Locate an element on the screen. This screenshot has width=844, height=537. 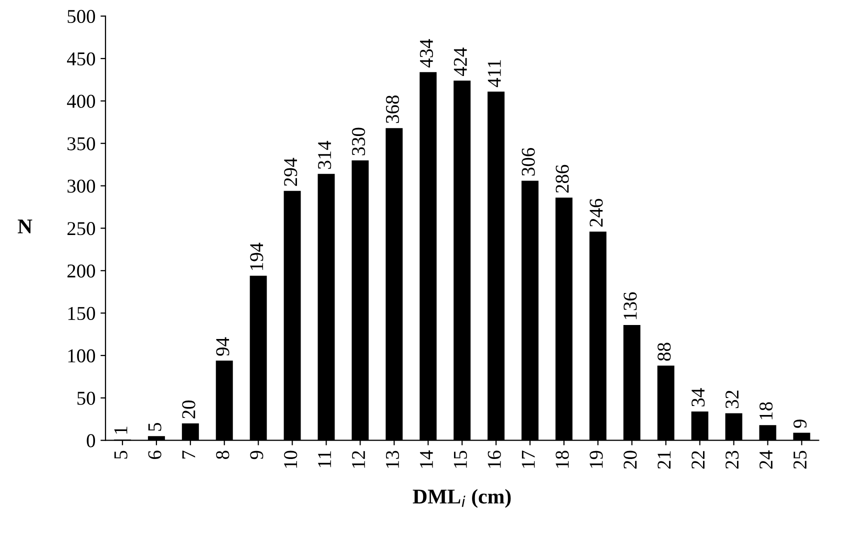
x-tick-label: 19 is located at coordinates (596, 459).